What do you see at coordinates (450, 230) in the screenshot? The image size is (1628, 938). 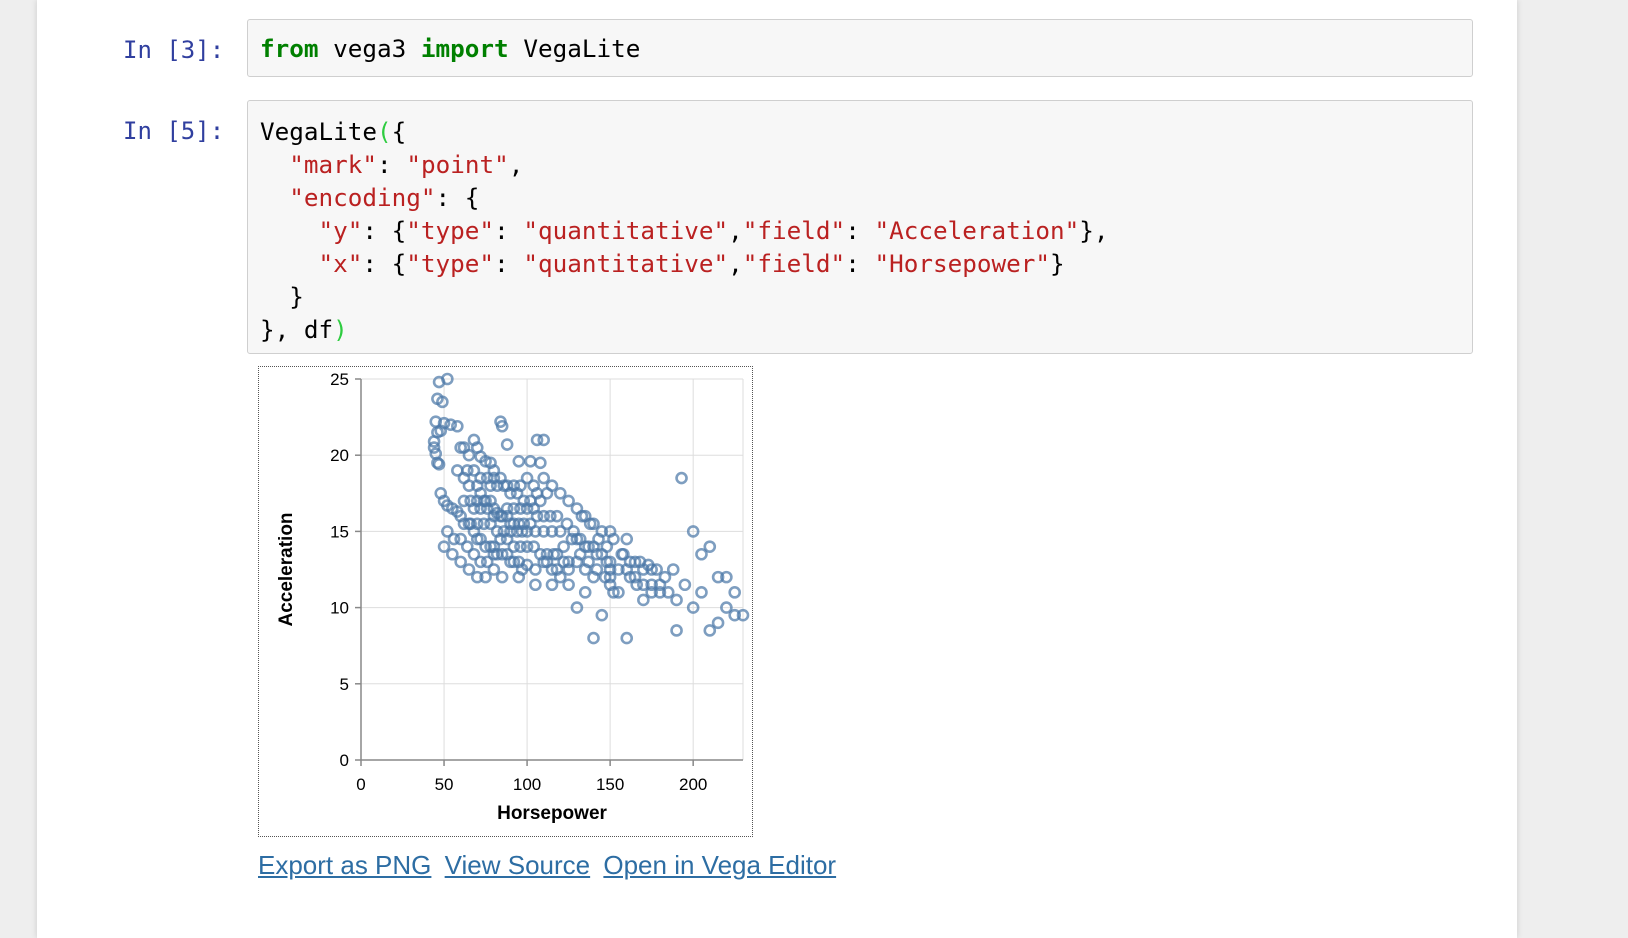 I see `code-token: "type"` at bounding box center [450, 230].